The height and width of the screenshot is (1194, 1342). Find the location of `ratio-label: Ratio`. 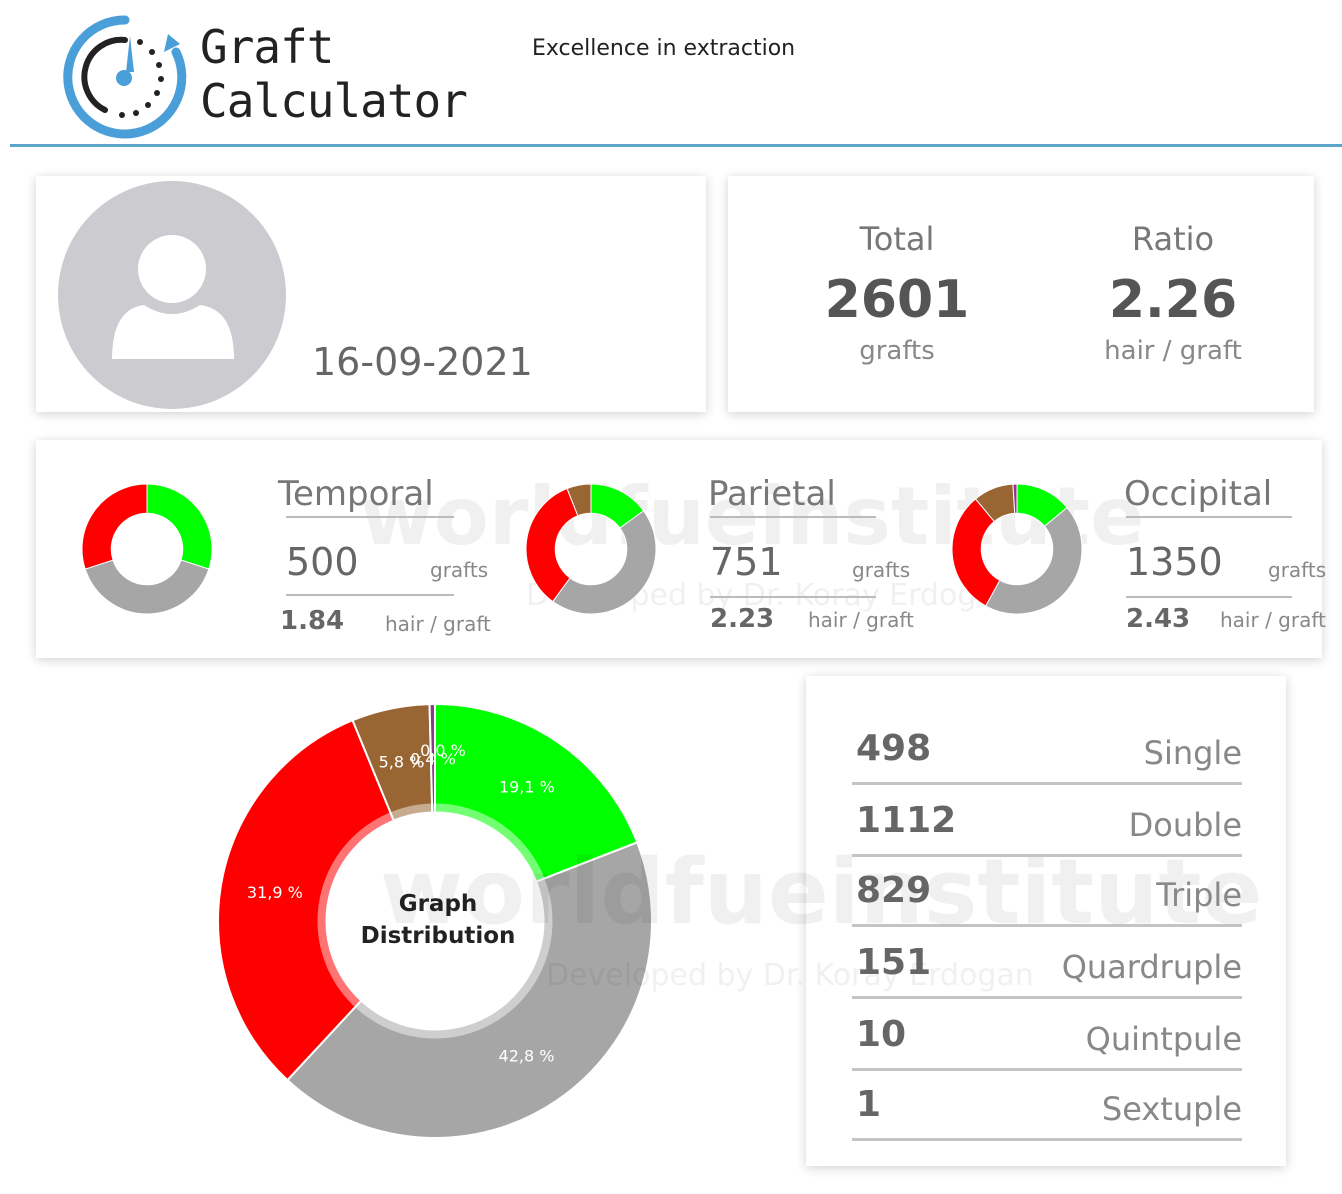

ratio-label: Ratio is located at coordinates (1173, 239).